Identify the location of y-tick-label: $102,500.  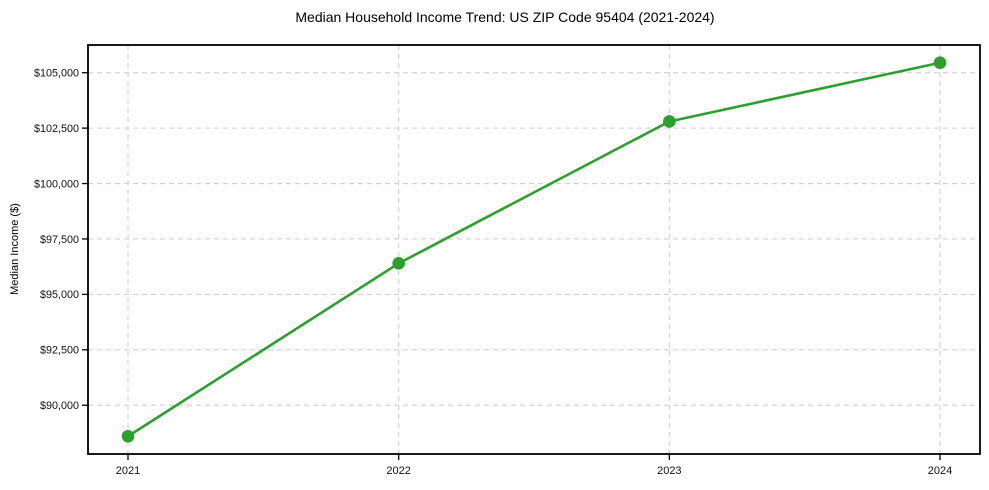
(56, 129).